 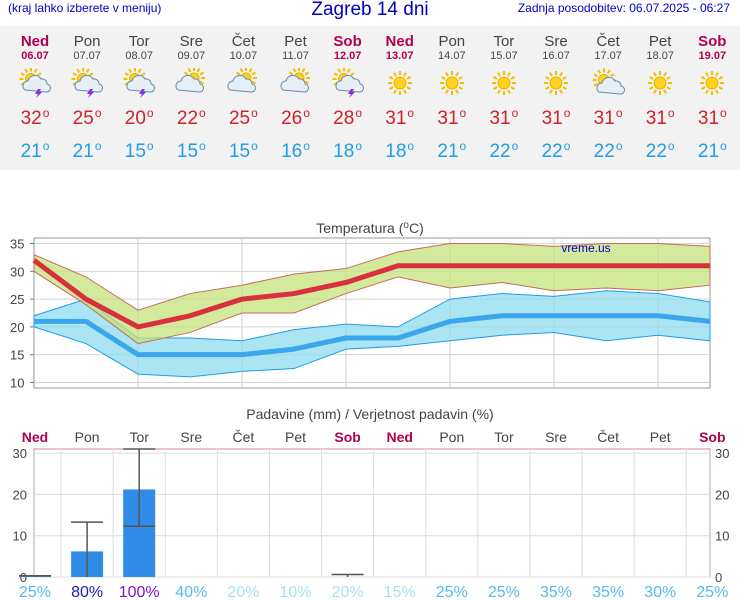 I want to click on day-column: Čet 17.07 31o 22o, so click(x=608, y=94).